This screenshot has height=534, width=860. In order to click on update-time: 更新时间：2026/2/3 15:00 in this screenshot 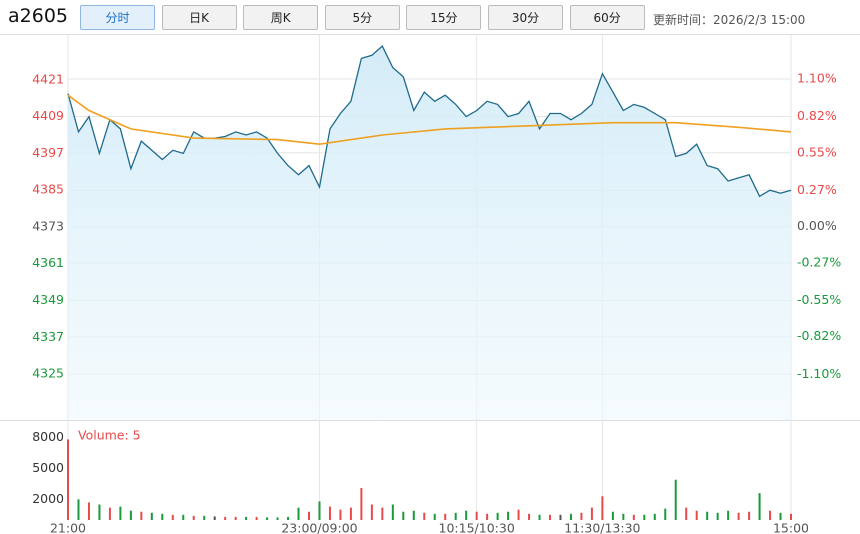, I will do `click(729, 20)`.